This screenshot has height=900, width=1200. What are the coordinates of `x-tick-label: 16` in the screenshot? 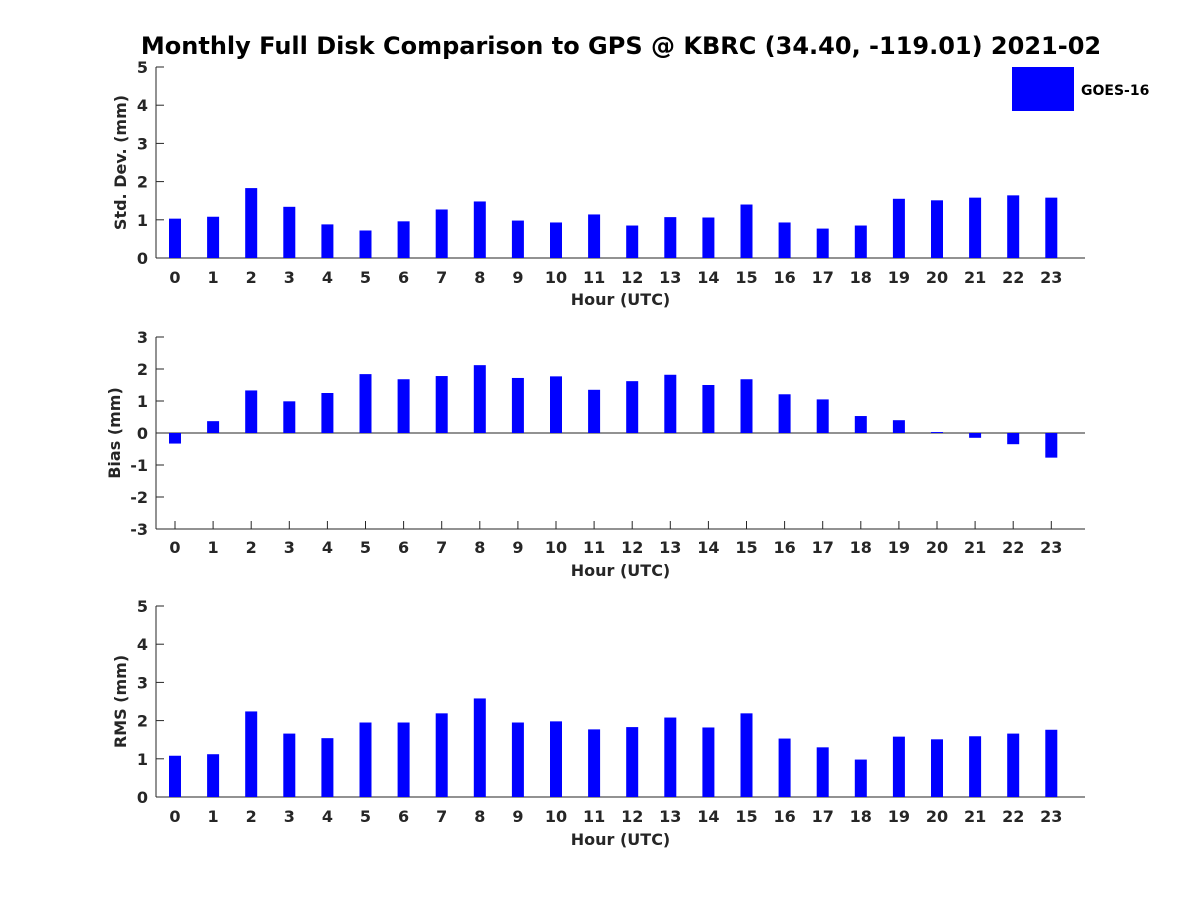 It's located at (784, 816).